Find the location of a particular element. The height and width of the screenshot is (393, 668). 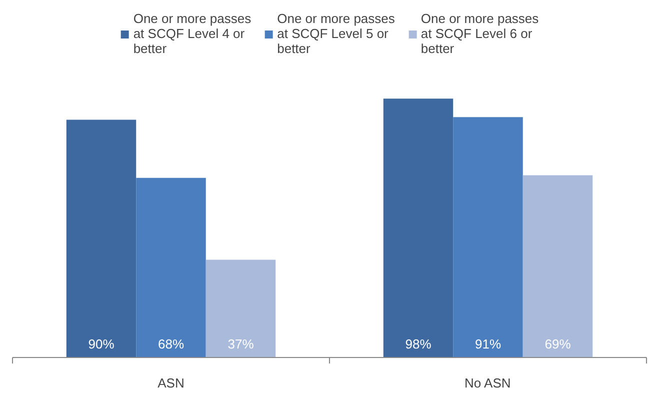

data-label: 68% is located at coordinates (171, 344).